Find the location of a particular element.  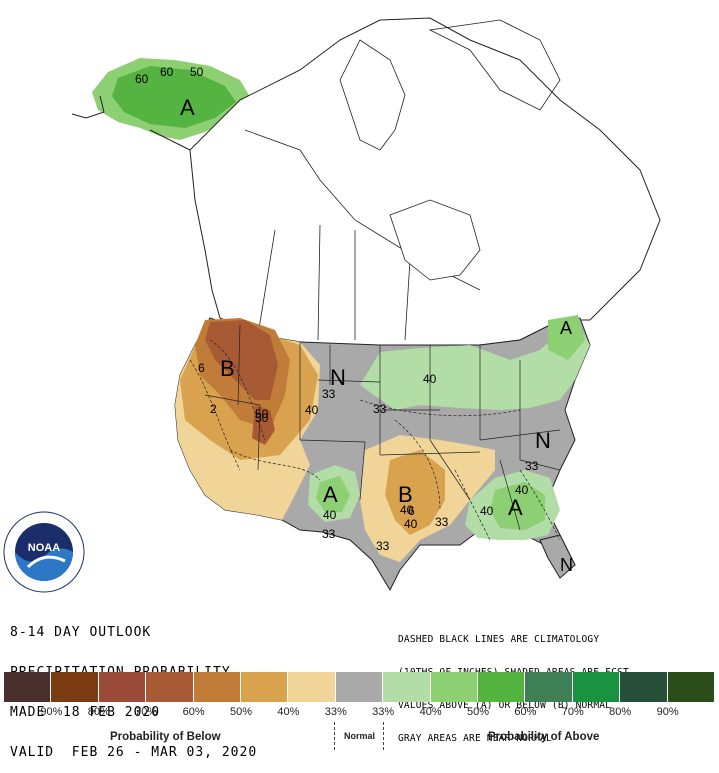

region-letter-southeast: A is located at coordinates (515, 507).